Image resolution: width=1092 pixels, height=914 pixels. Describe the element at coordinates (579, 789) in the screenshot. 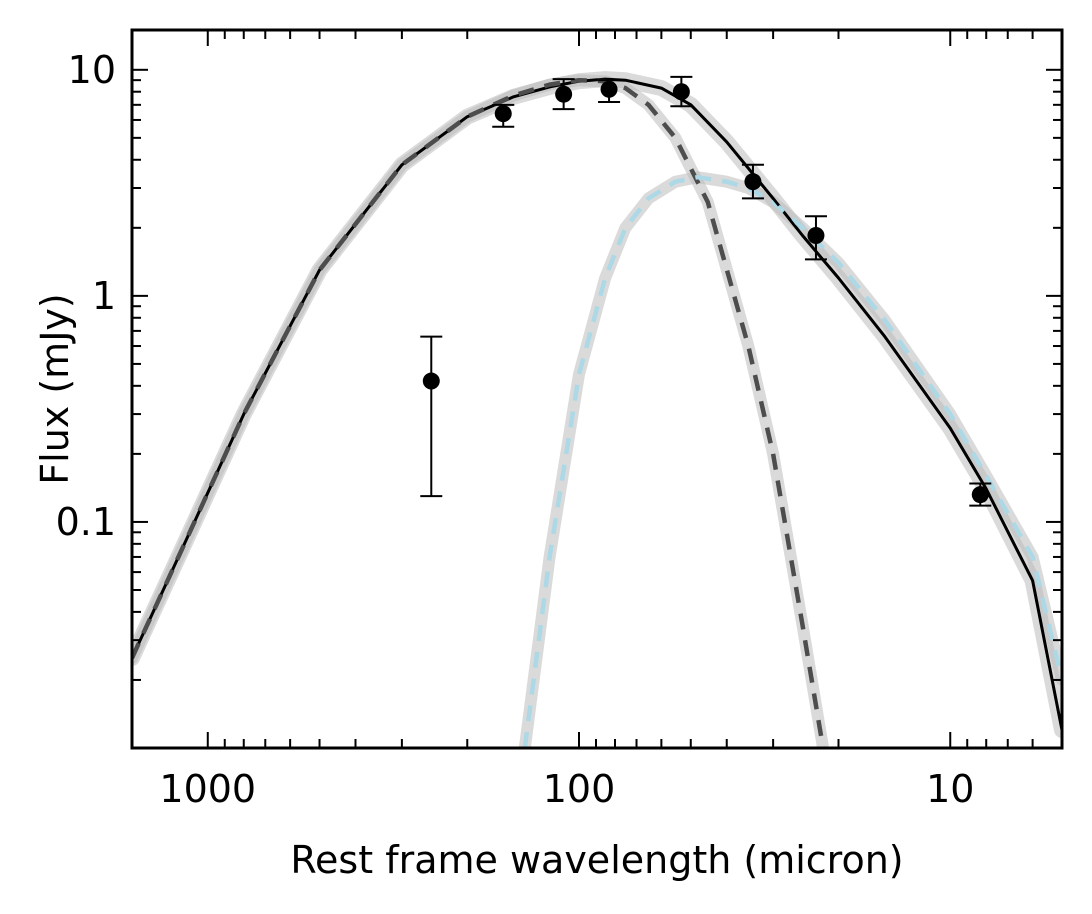

I see `x-tick-label-100: 100` at that location.